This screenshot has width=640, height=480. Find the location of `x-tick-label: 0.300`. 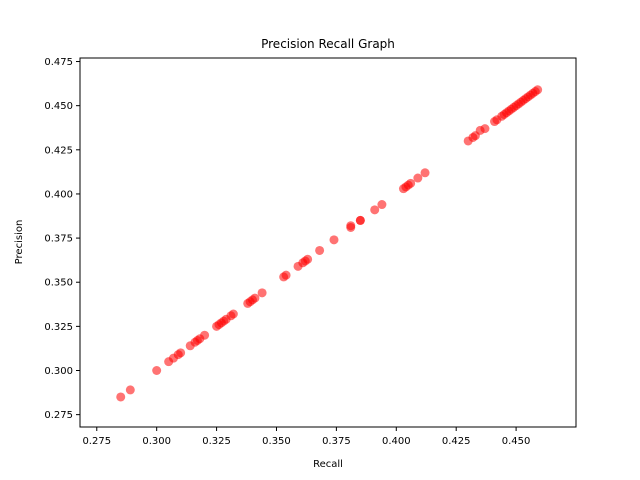

x-tick-label: 0.300 is located at coordinates (156, 441).